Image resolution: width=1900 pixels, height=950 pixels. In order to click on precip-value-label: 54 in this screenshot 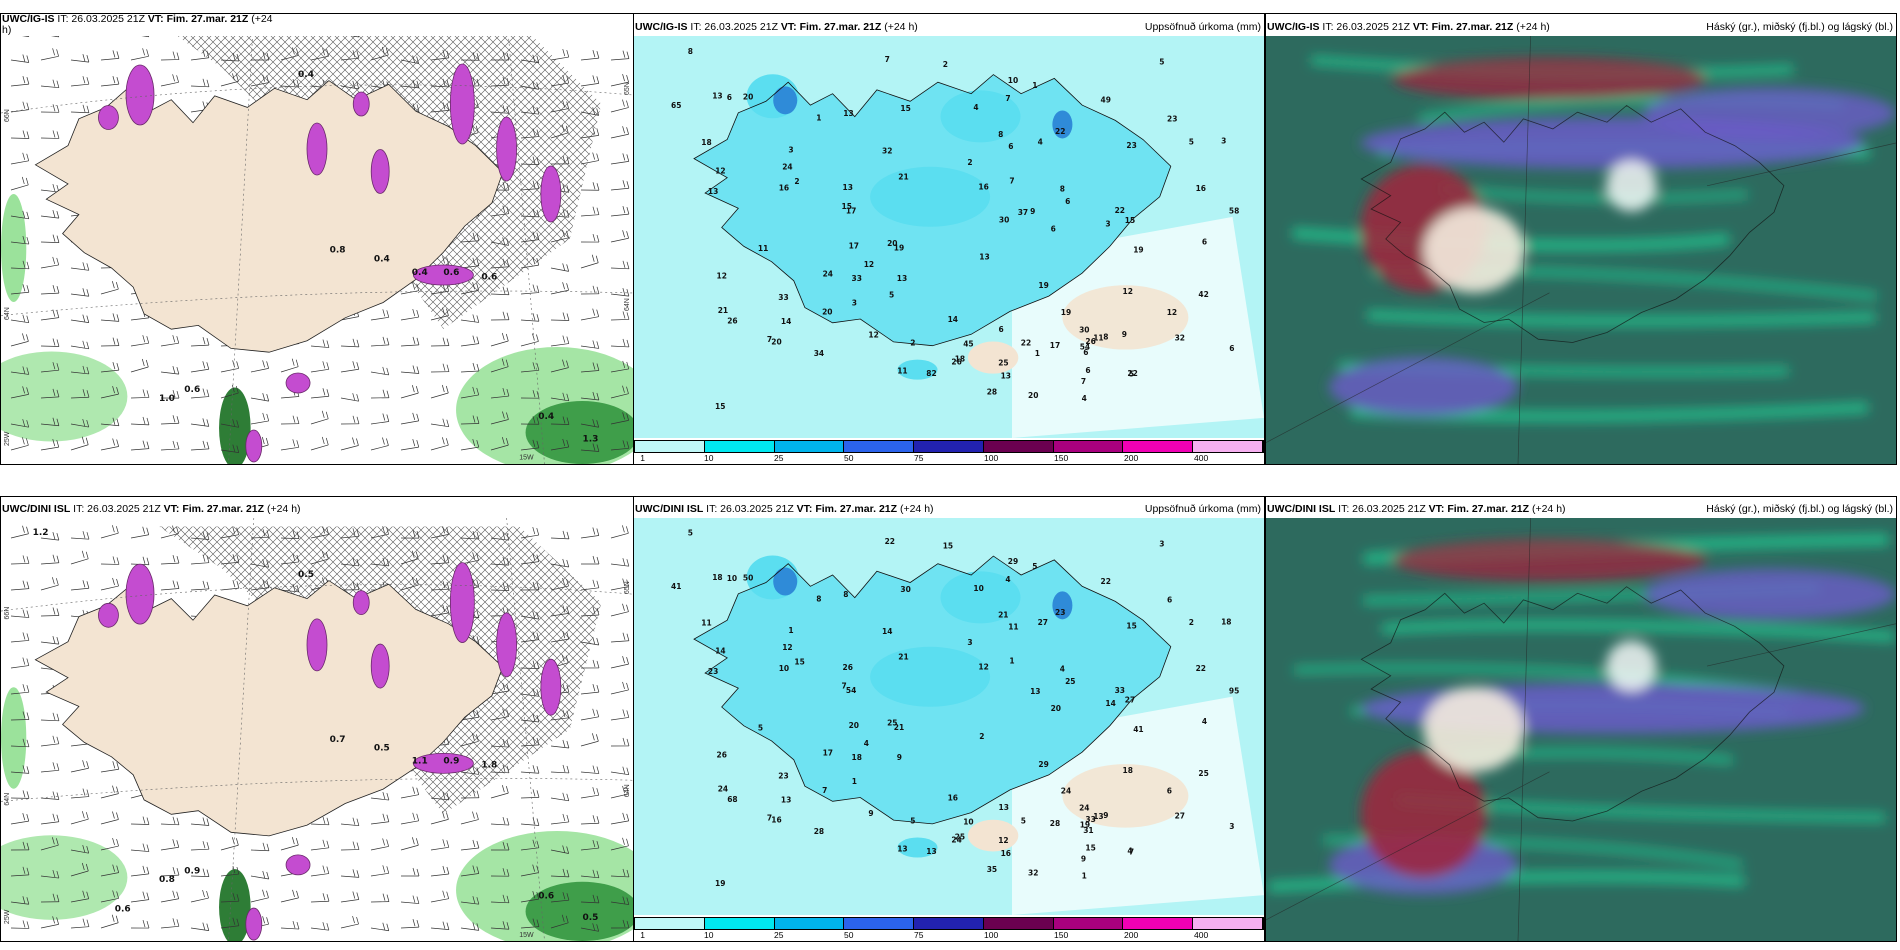, I will do `click(851, 690)`.